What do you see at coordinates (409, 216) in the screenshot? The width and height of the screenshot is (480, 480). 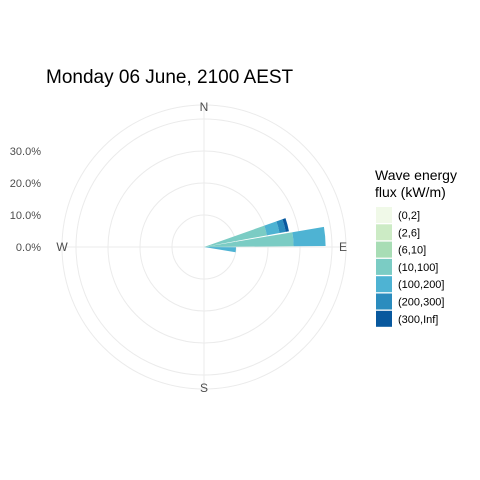 I see `legend-label: (0,2]` at bounding box center [409, 216].